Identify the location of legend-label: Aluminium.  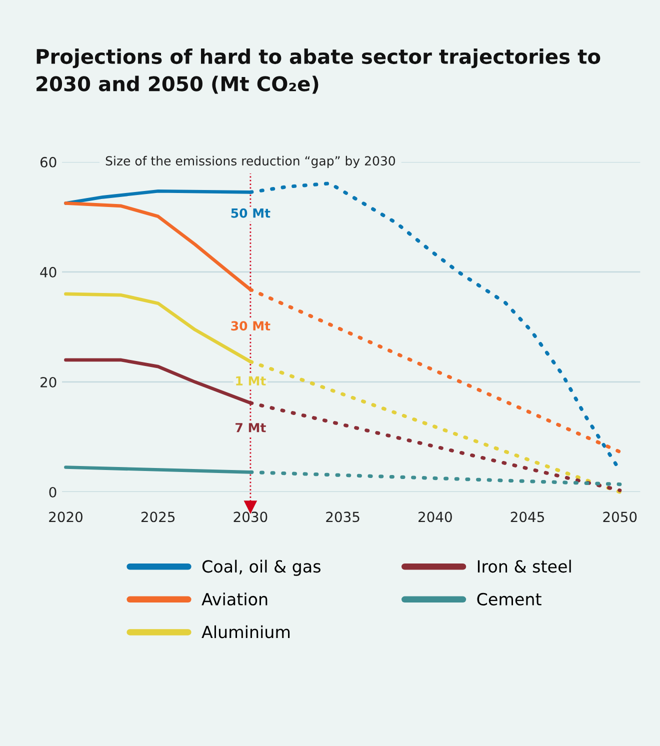
(246, 631).